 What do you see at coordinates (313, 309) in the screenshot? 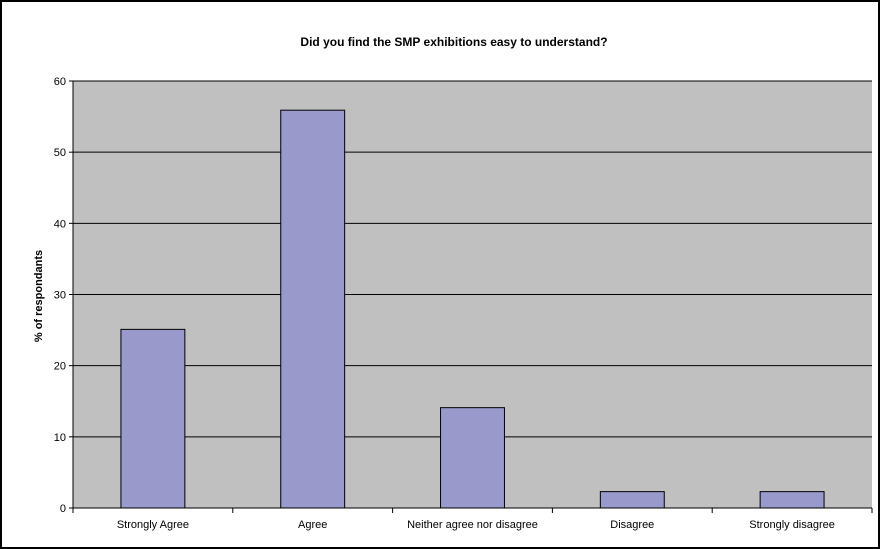
I see `bar-agree` at bounding box center [313, 309].